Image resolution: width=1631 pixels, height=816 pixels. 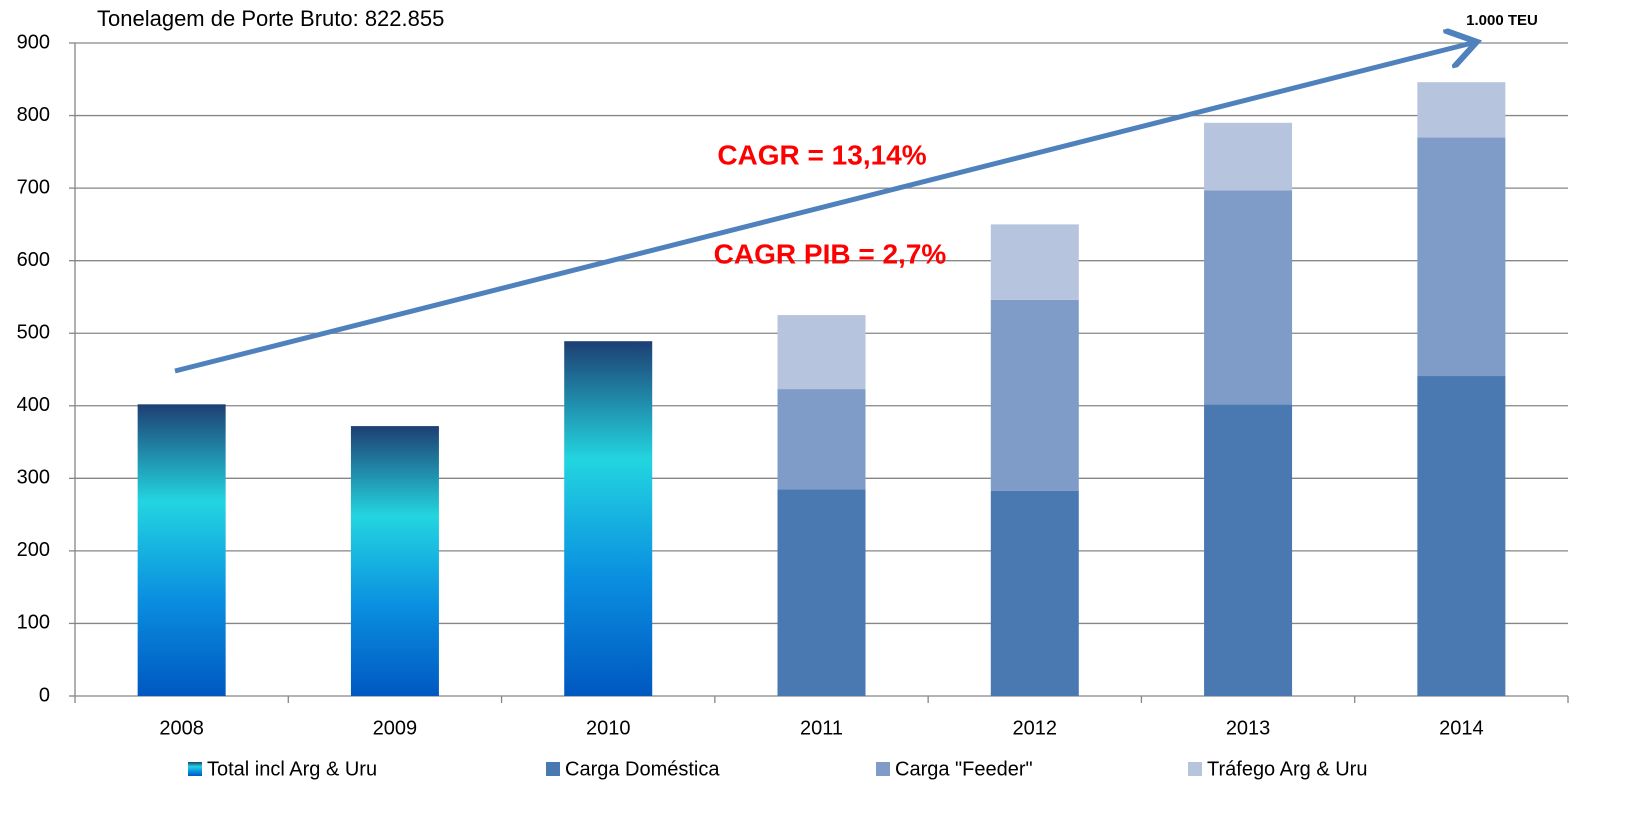 I want to click on annotation: CAGR PIB = 2,7%, so click(x=830, y=253).